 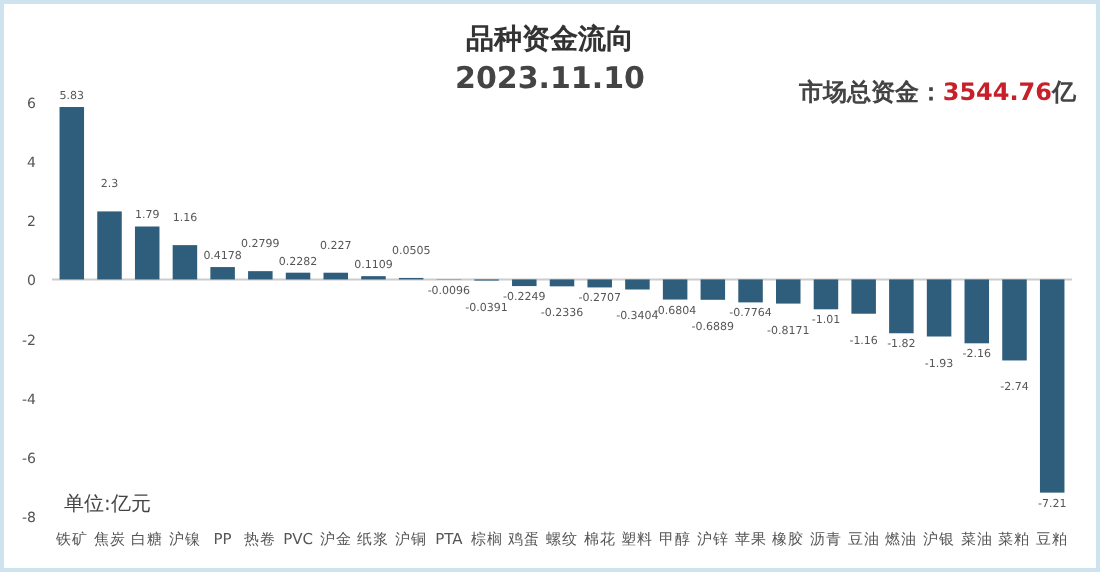 I want to click on chart-subtitle: 2023.11.10, so click(x=550, y=78).